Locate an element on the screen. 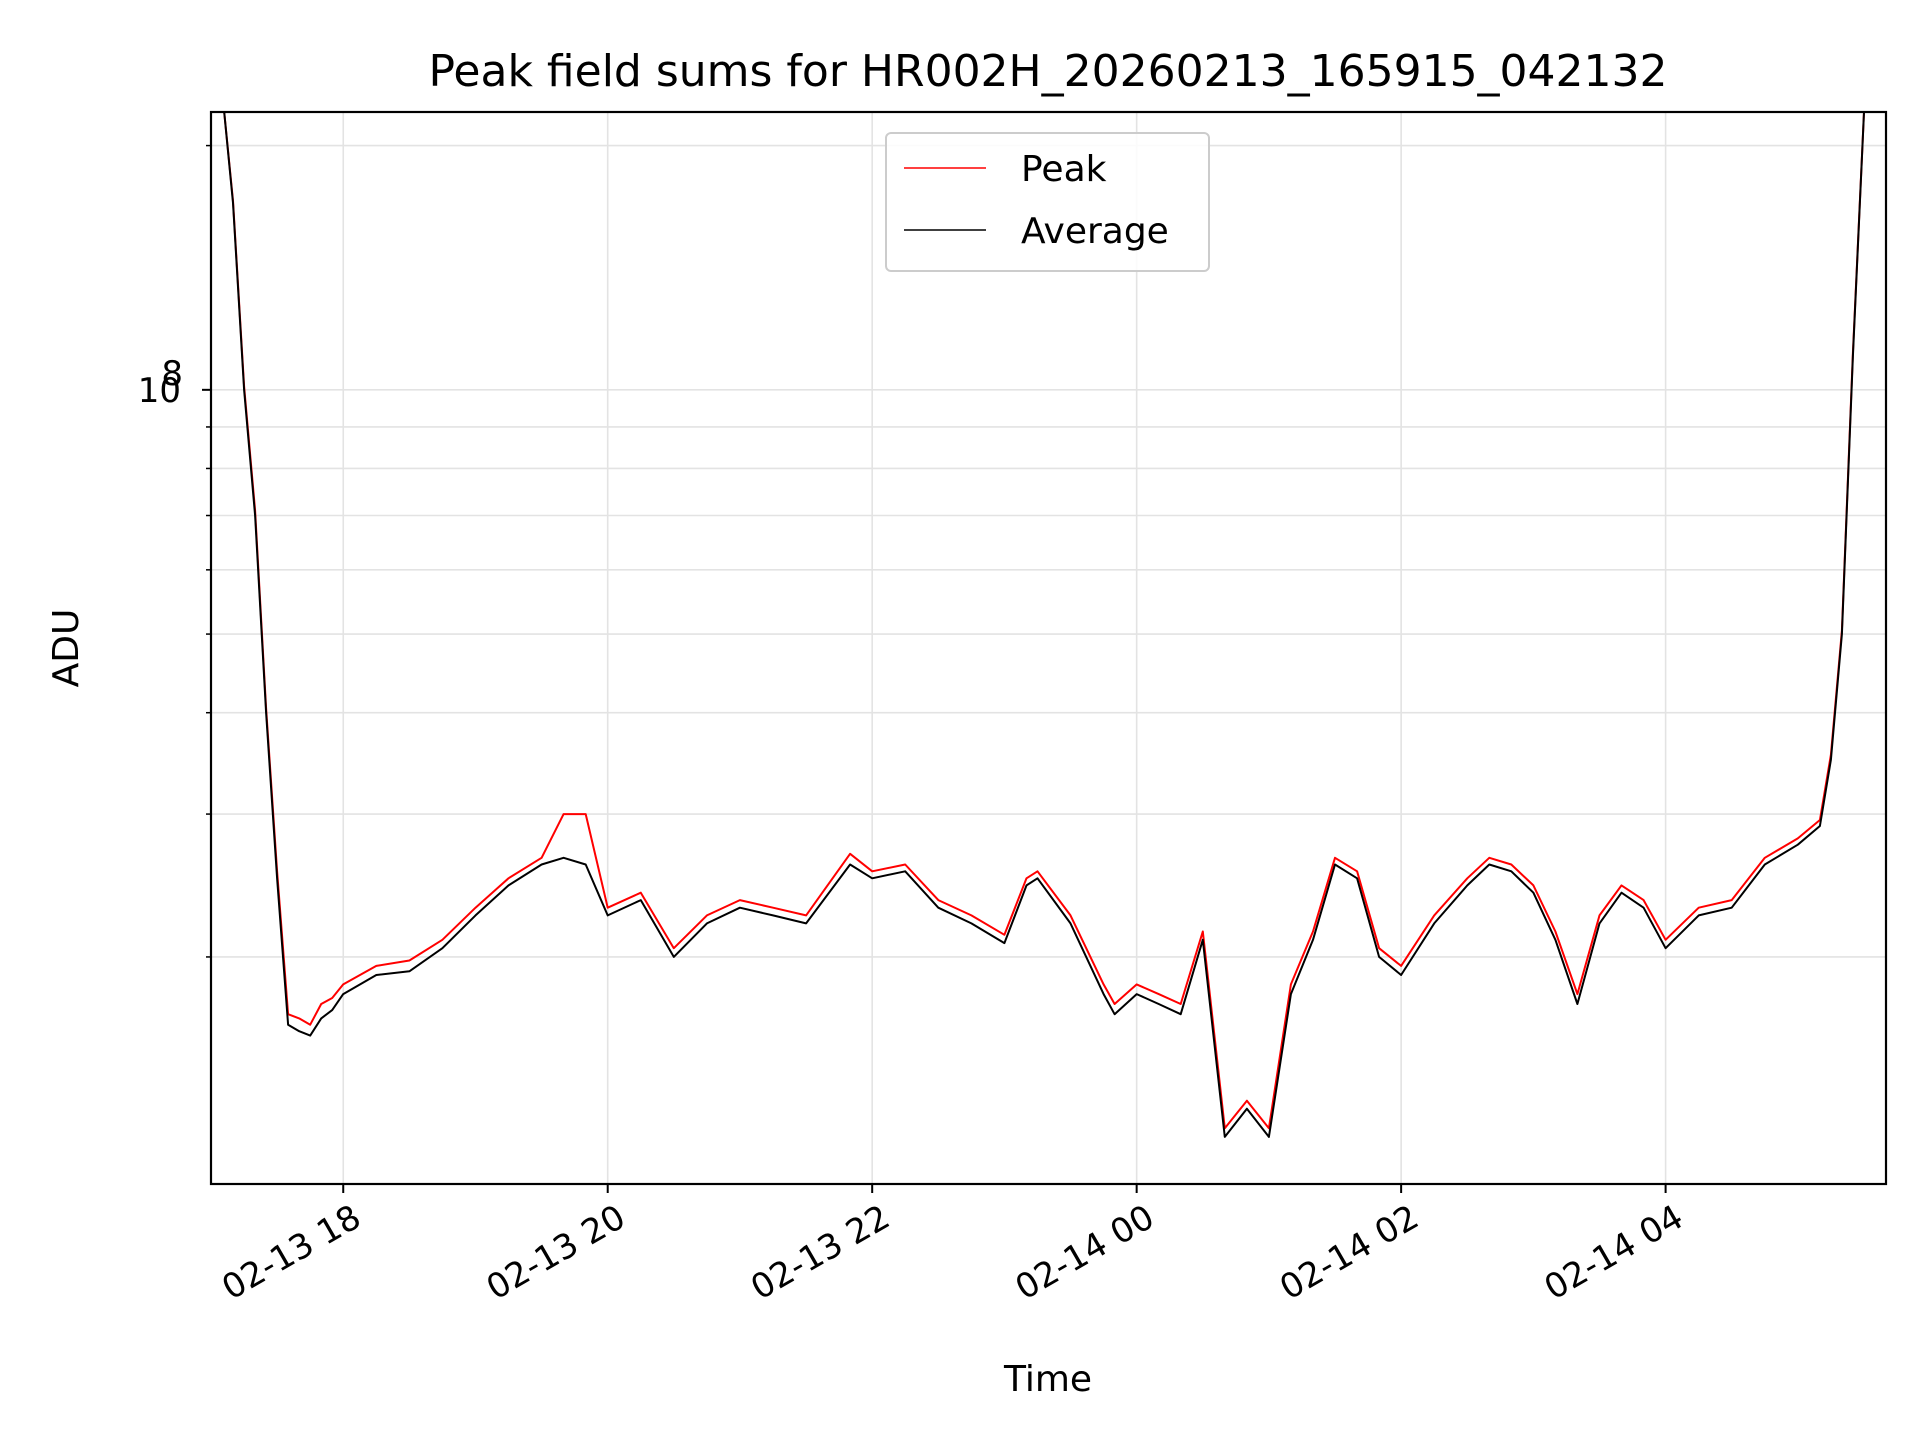 This screenshot has height=1440, width=1920. legend-label-peak: Peak is located at coordinates (1064, 169).